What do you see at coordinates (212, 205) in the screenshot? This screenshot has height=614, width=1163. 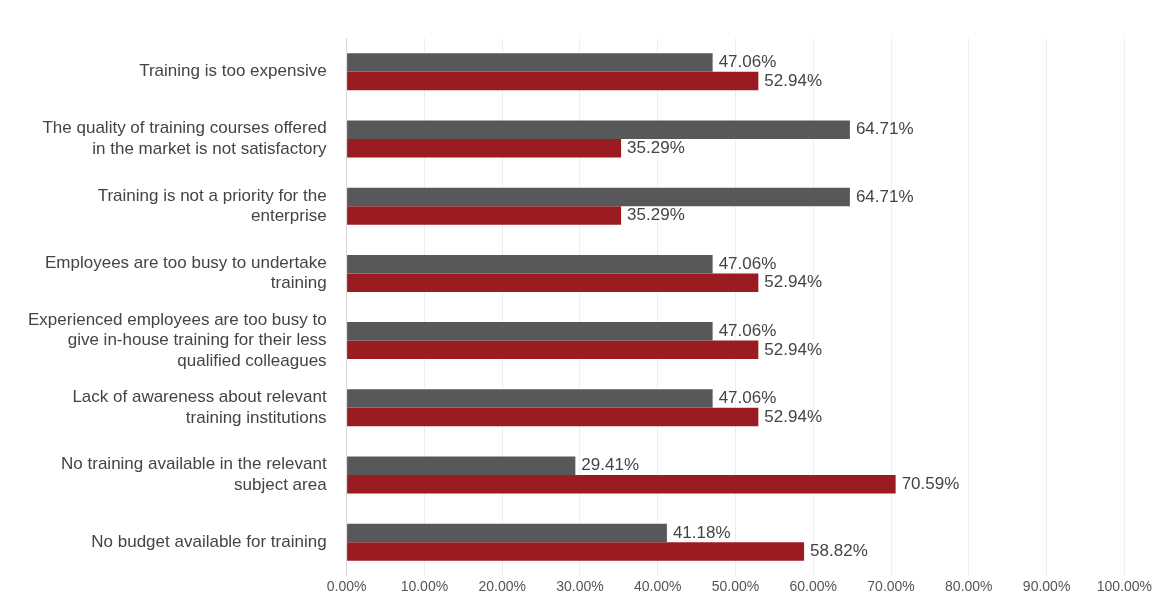 I see `y-tick-label: Training is not a priority for the enterprise` at bounding box center [212, 205].